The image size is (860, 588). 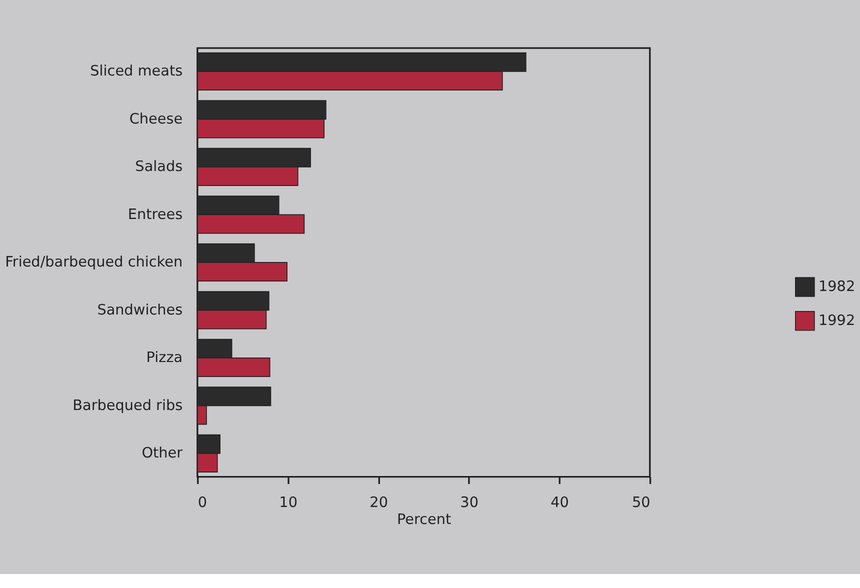 I want to click on x-tick-label: 30, so click(x=469, y=502).